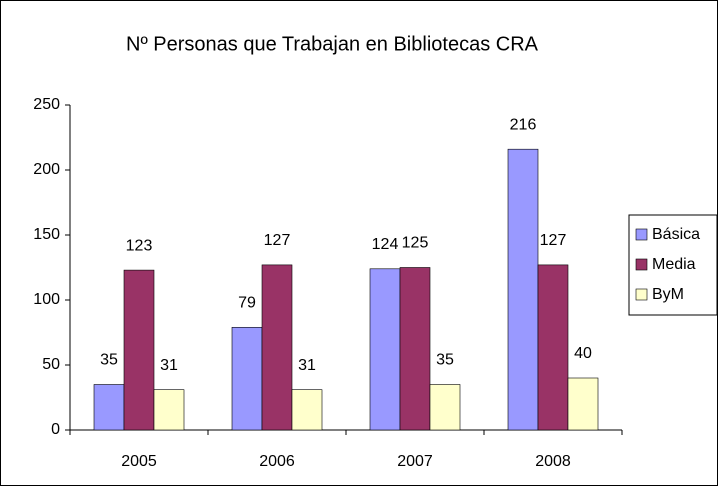 The image size is (718, 486). Describe the element at coordinates (553, 461) in the screenshot. I see `x-tick-label: 2008` at that location.